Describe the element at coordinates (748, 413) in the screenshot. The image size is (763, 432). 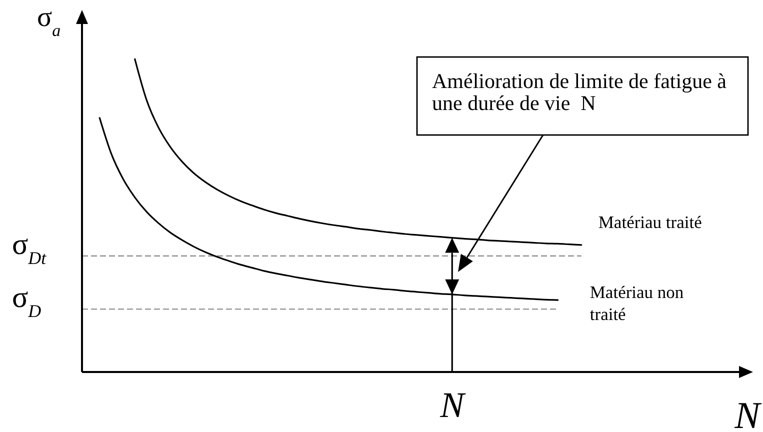
I see `x-axis-title: N` at that location.